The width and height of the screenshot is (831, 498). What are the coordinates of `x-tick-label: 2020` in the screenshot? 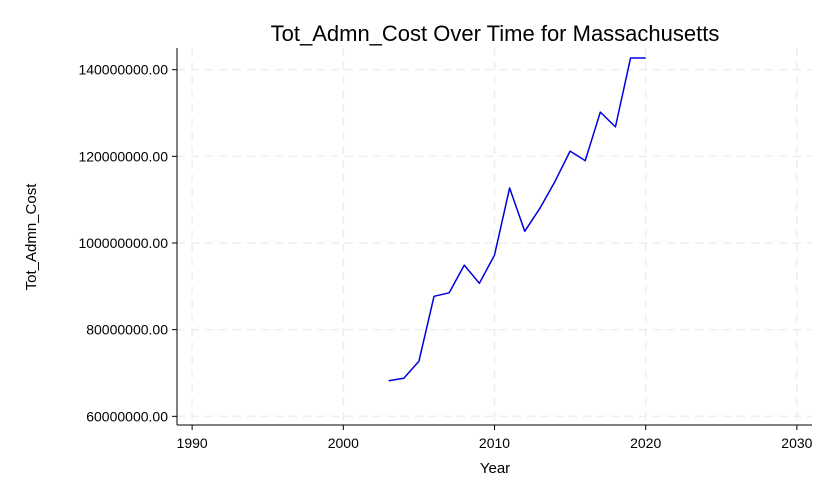 It's located at (645, 443).